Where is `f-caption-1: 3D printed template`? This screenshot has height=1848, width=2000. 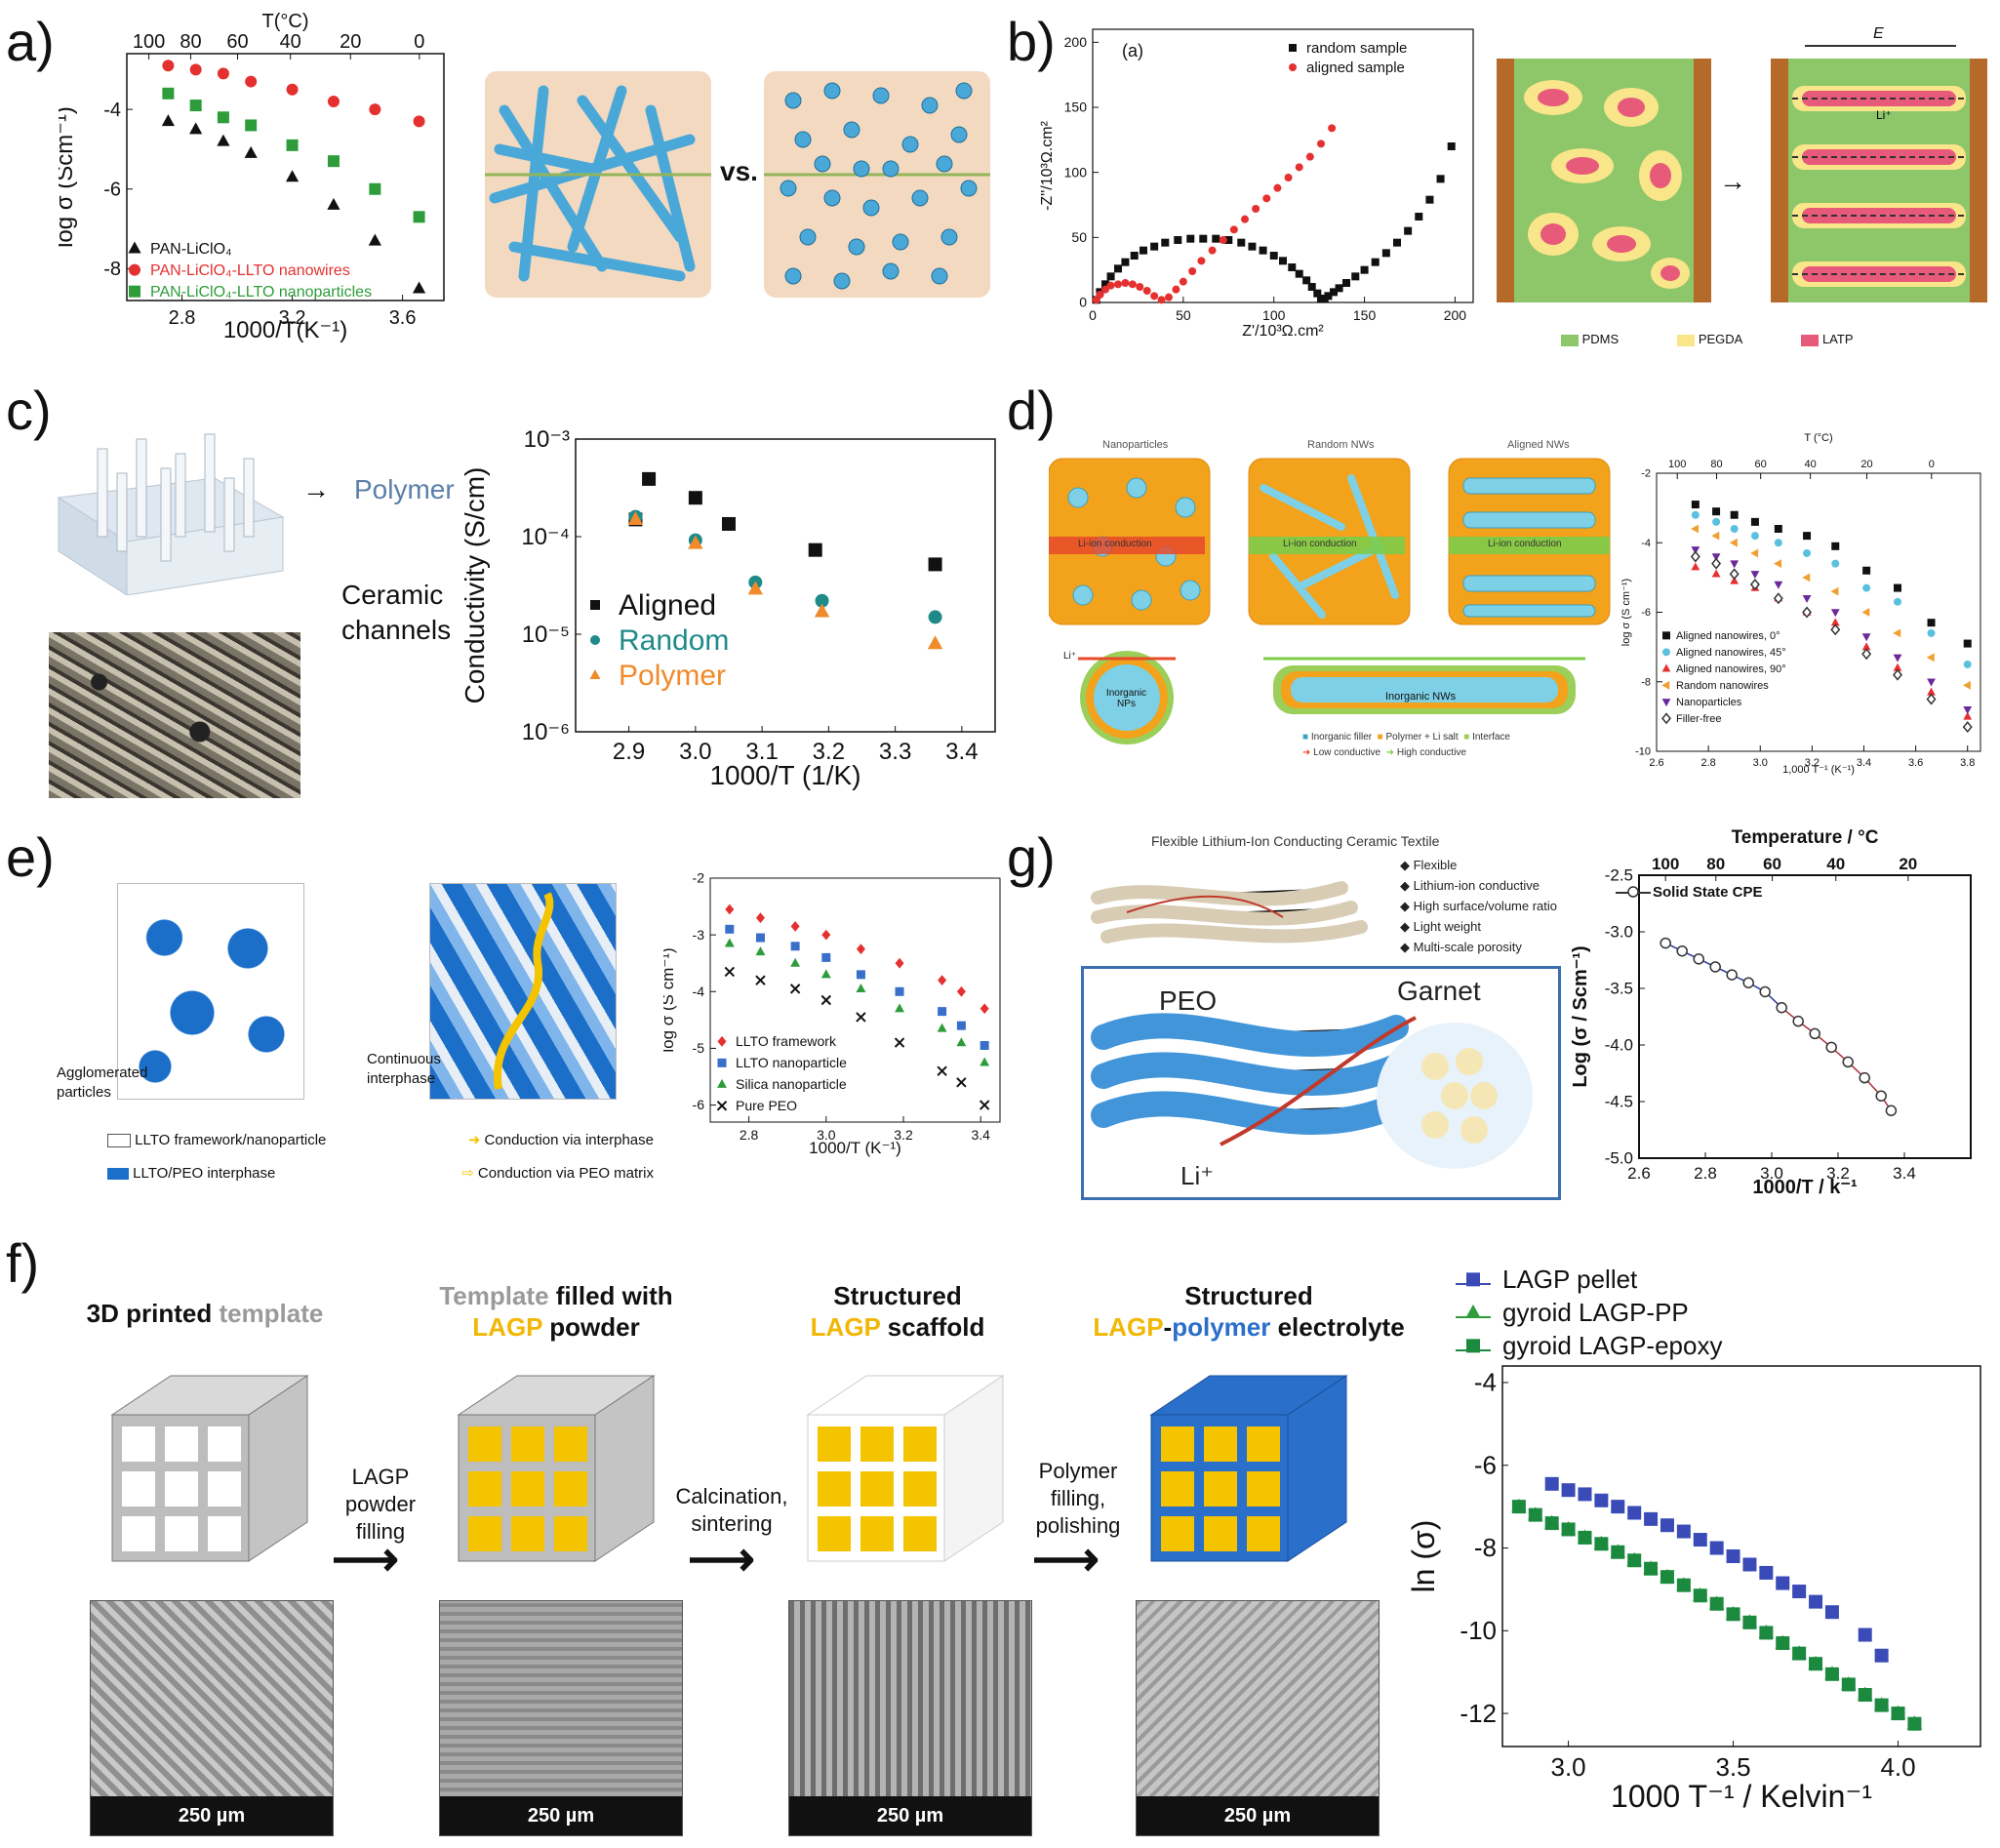 f-caption-1: 3D printed template is located at coordinates (205, 1314).